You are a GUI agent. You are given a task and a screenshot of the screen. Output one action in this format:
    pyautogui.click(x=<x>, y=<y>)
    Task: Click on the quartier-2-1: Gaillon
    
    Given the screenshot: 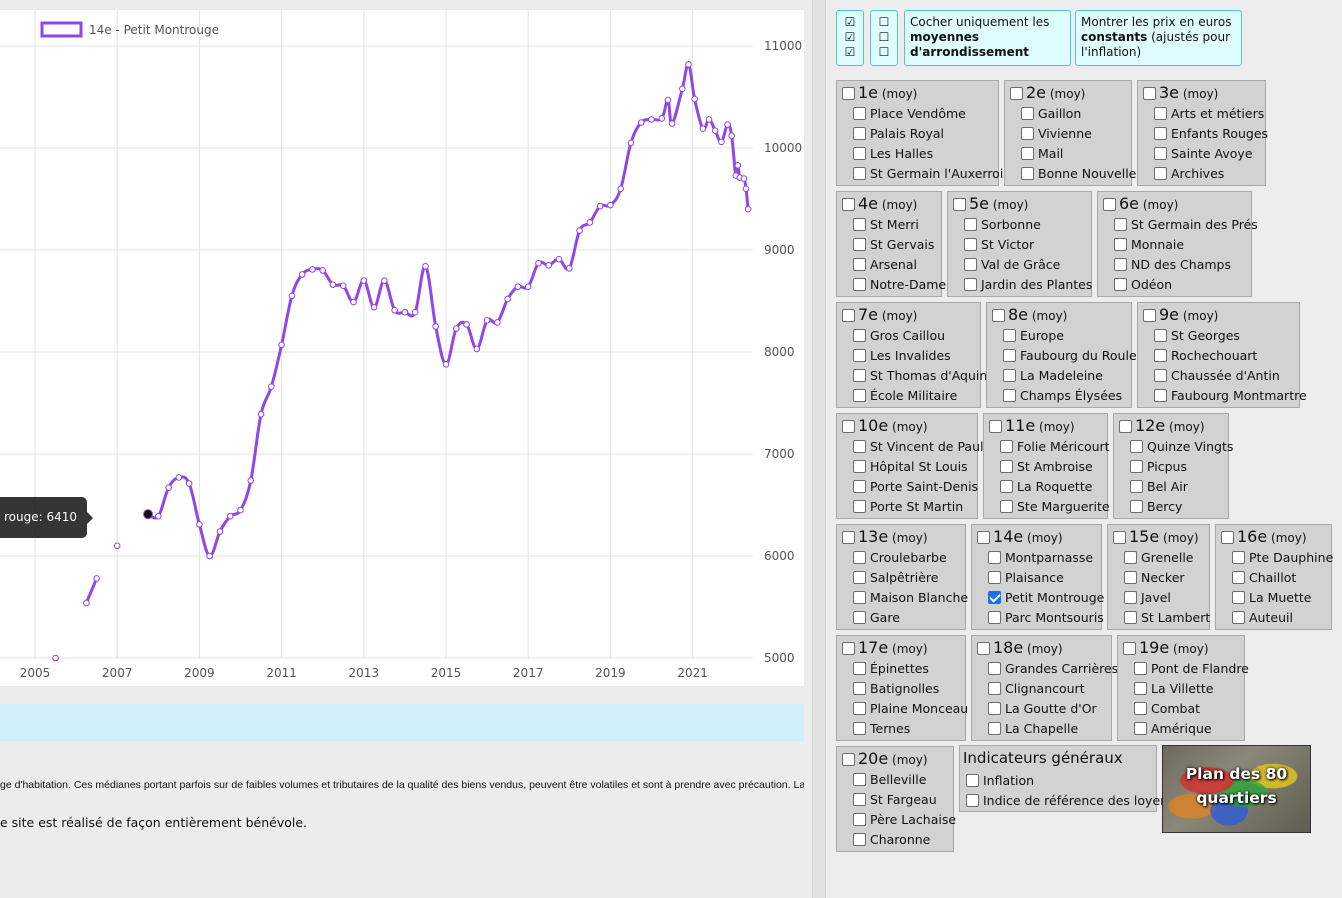 What is the action you would take?
    pyautogui.click(x=1068, y=113)
    